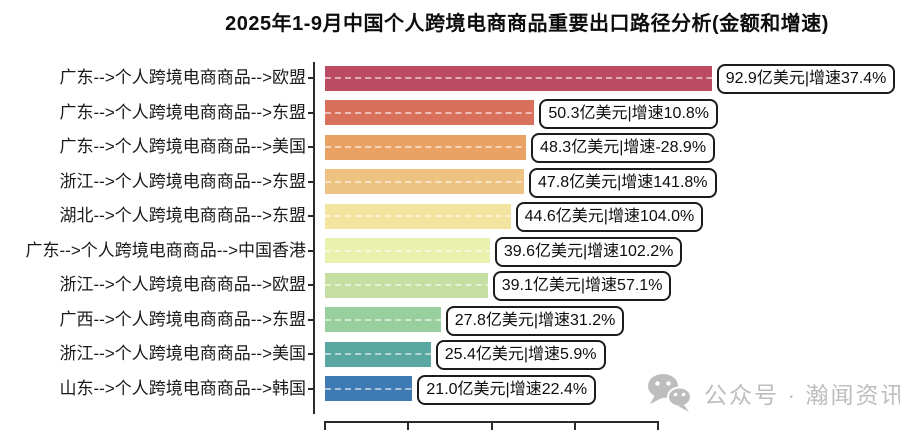  I want to click on wechat-icon, so click(670, 393).